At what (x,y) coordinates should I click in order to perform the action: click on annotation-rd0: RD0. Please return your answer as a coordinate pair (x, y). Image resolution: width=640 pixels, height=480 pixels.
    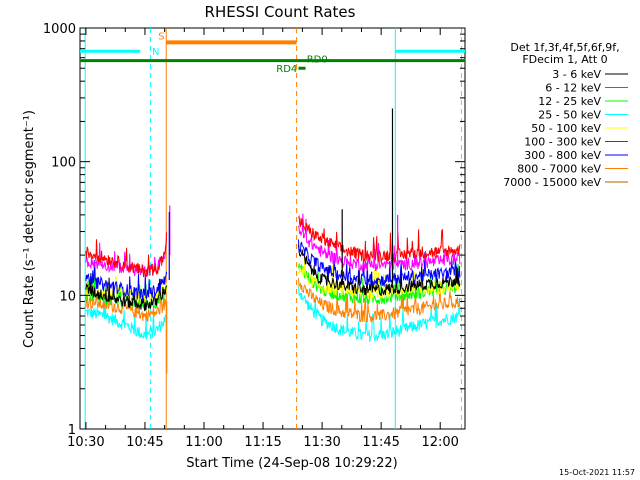
    Looking at the image, I should click on (317, 60).